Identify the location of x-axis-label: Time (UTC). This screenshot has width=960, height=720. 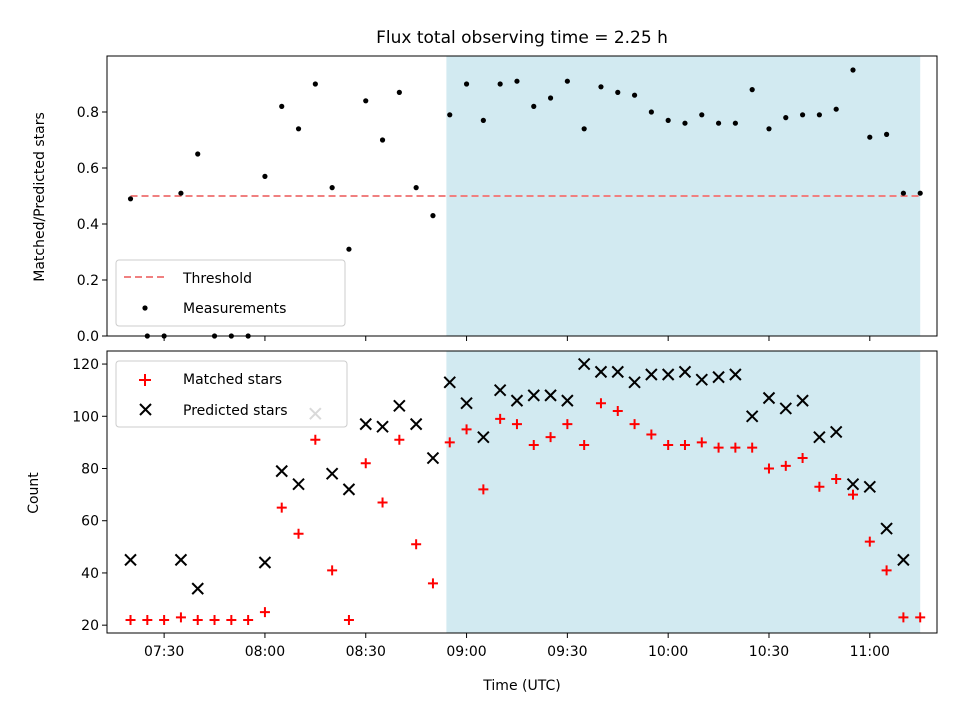
(521, 686).